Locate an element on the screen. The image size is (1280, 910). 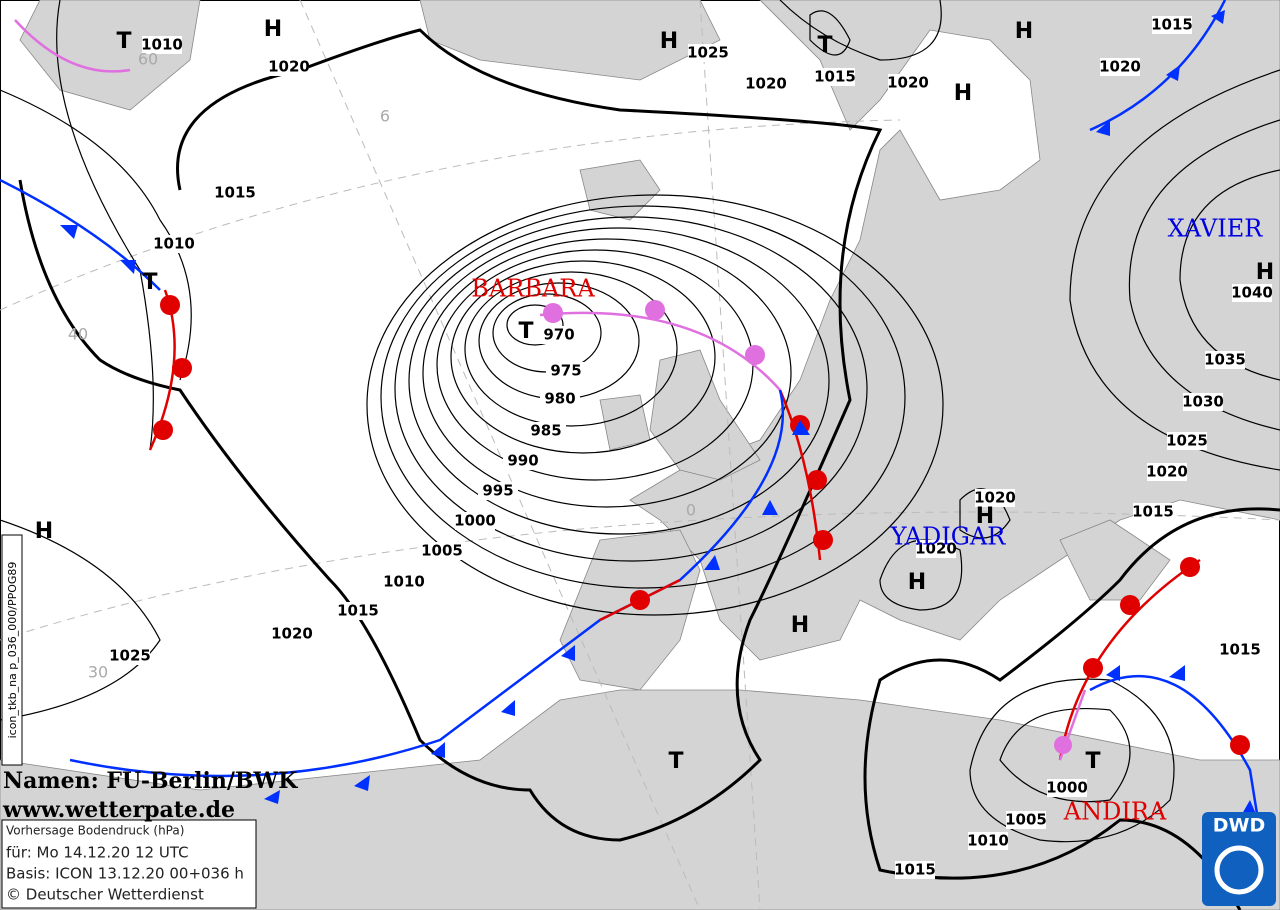
isobar-label: 980 is located at coordinates (559, 399).